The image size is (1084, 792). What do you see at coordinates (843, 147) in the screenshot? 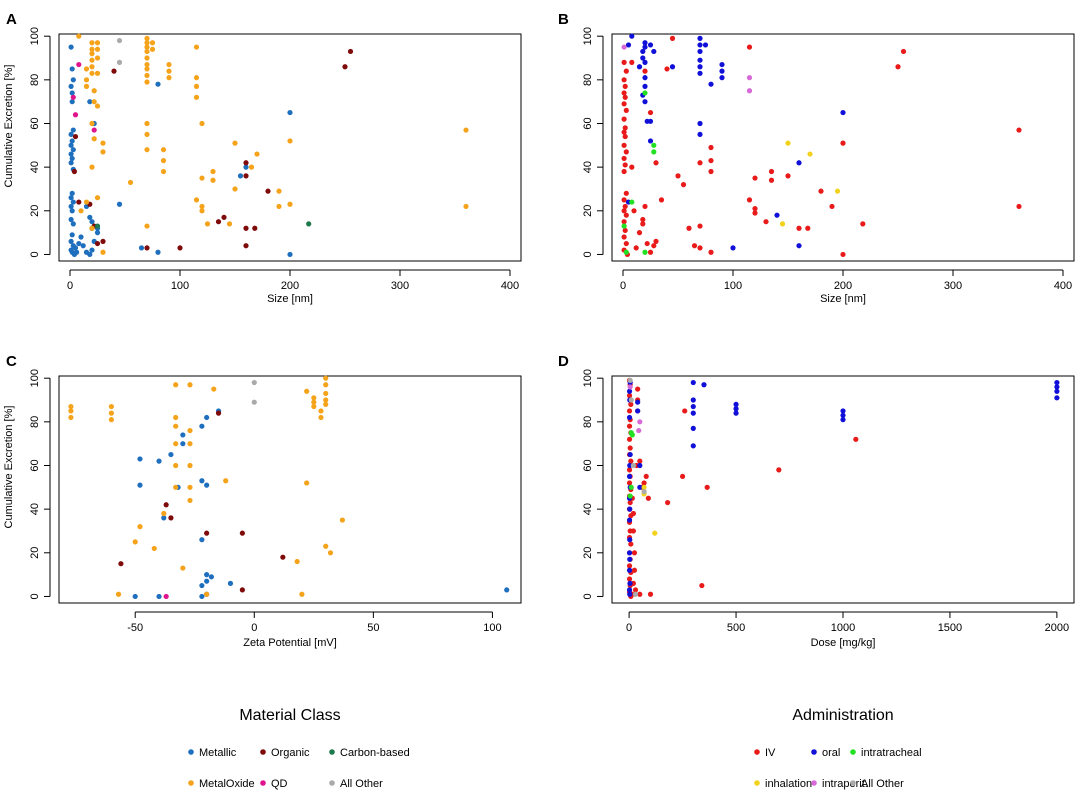
I see `panel-b-plot-frame` at bounding box center [843, 147].